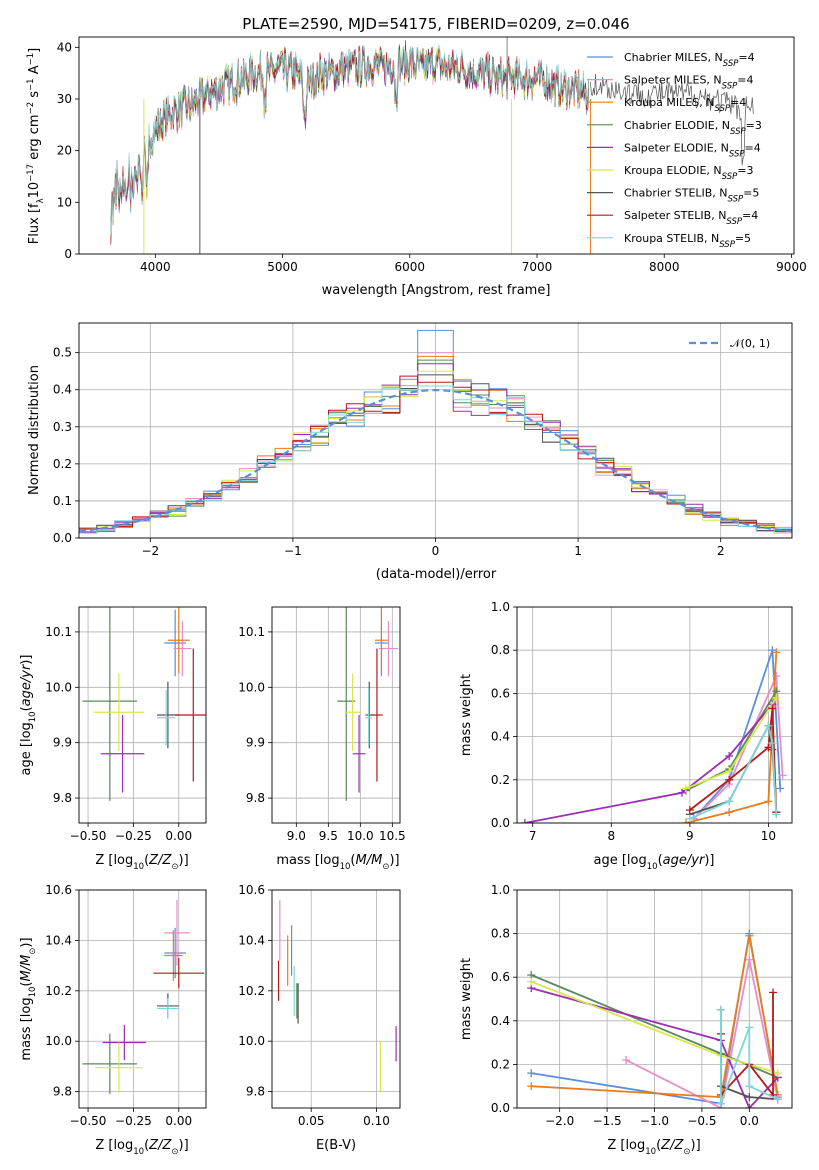 The width and height of the screenshot is (819, 1170). Describe the element at coordinates (62, 353) in the screenshot. I see `y-tick-label: 0.5` at that location.